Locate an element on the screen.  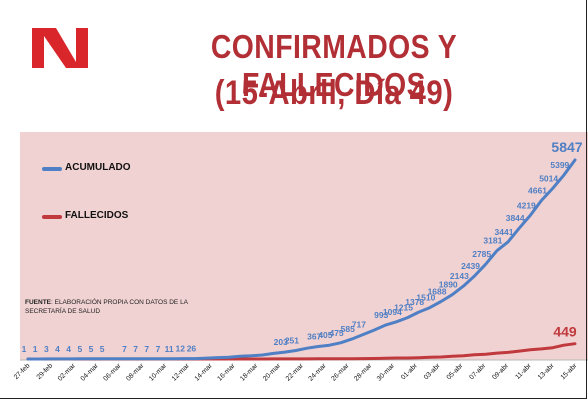
data-label-acumulado: 1688 is located at coordinates (437, 292).